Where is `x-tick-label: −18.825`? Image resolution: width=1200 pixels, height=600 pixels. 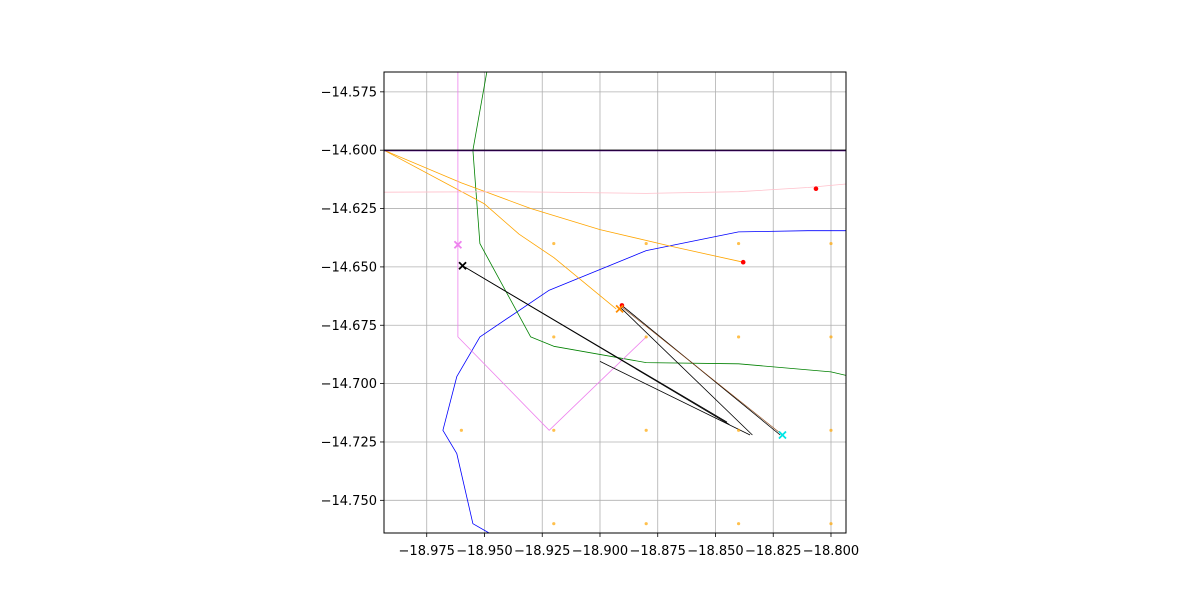 x-tick-label: −18.825 is located at coordinates (773, 551).